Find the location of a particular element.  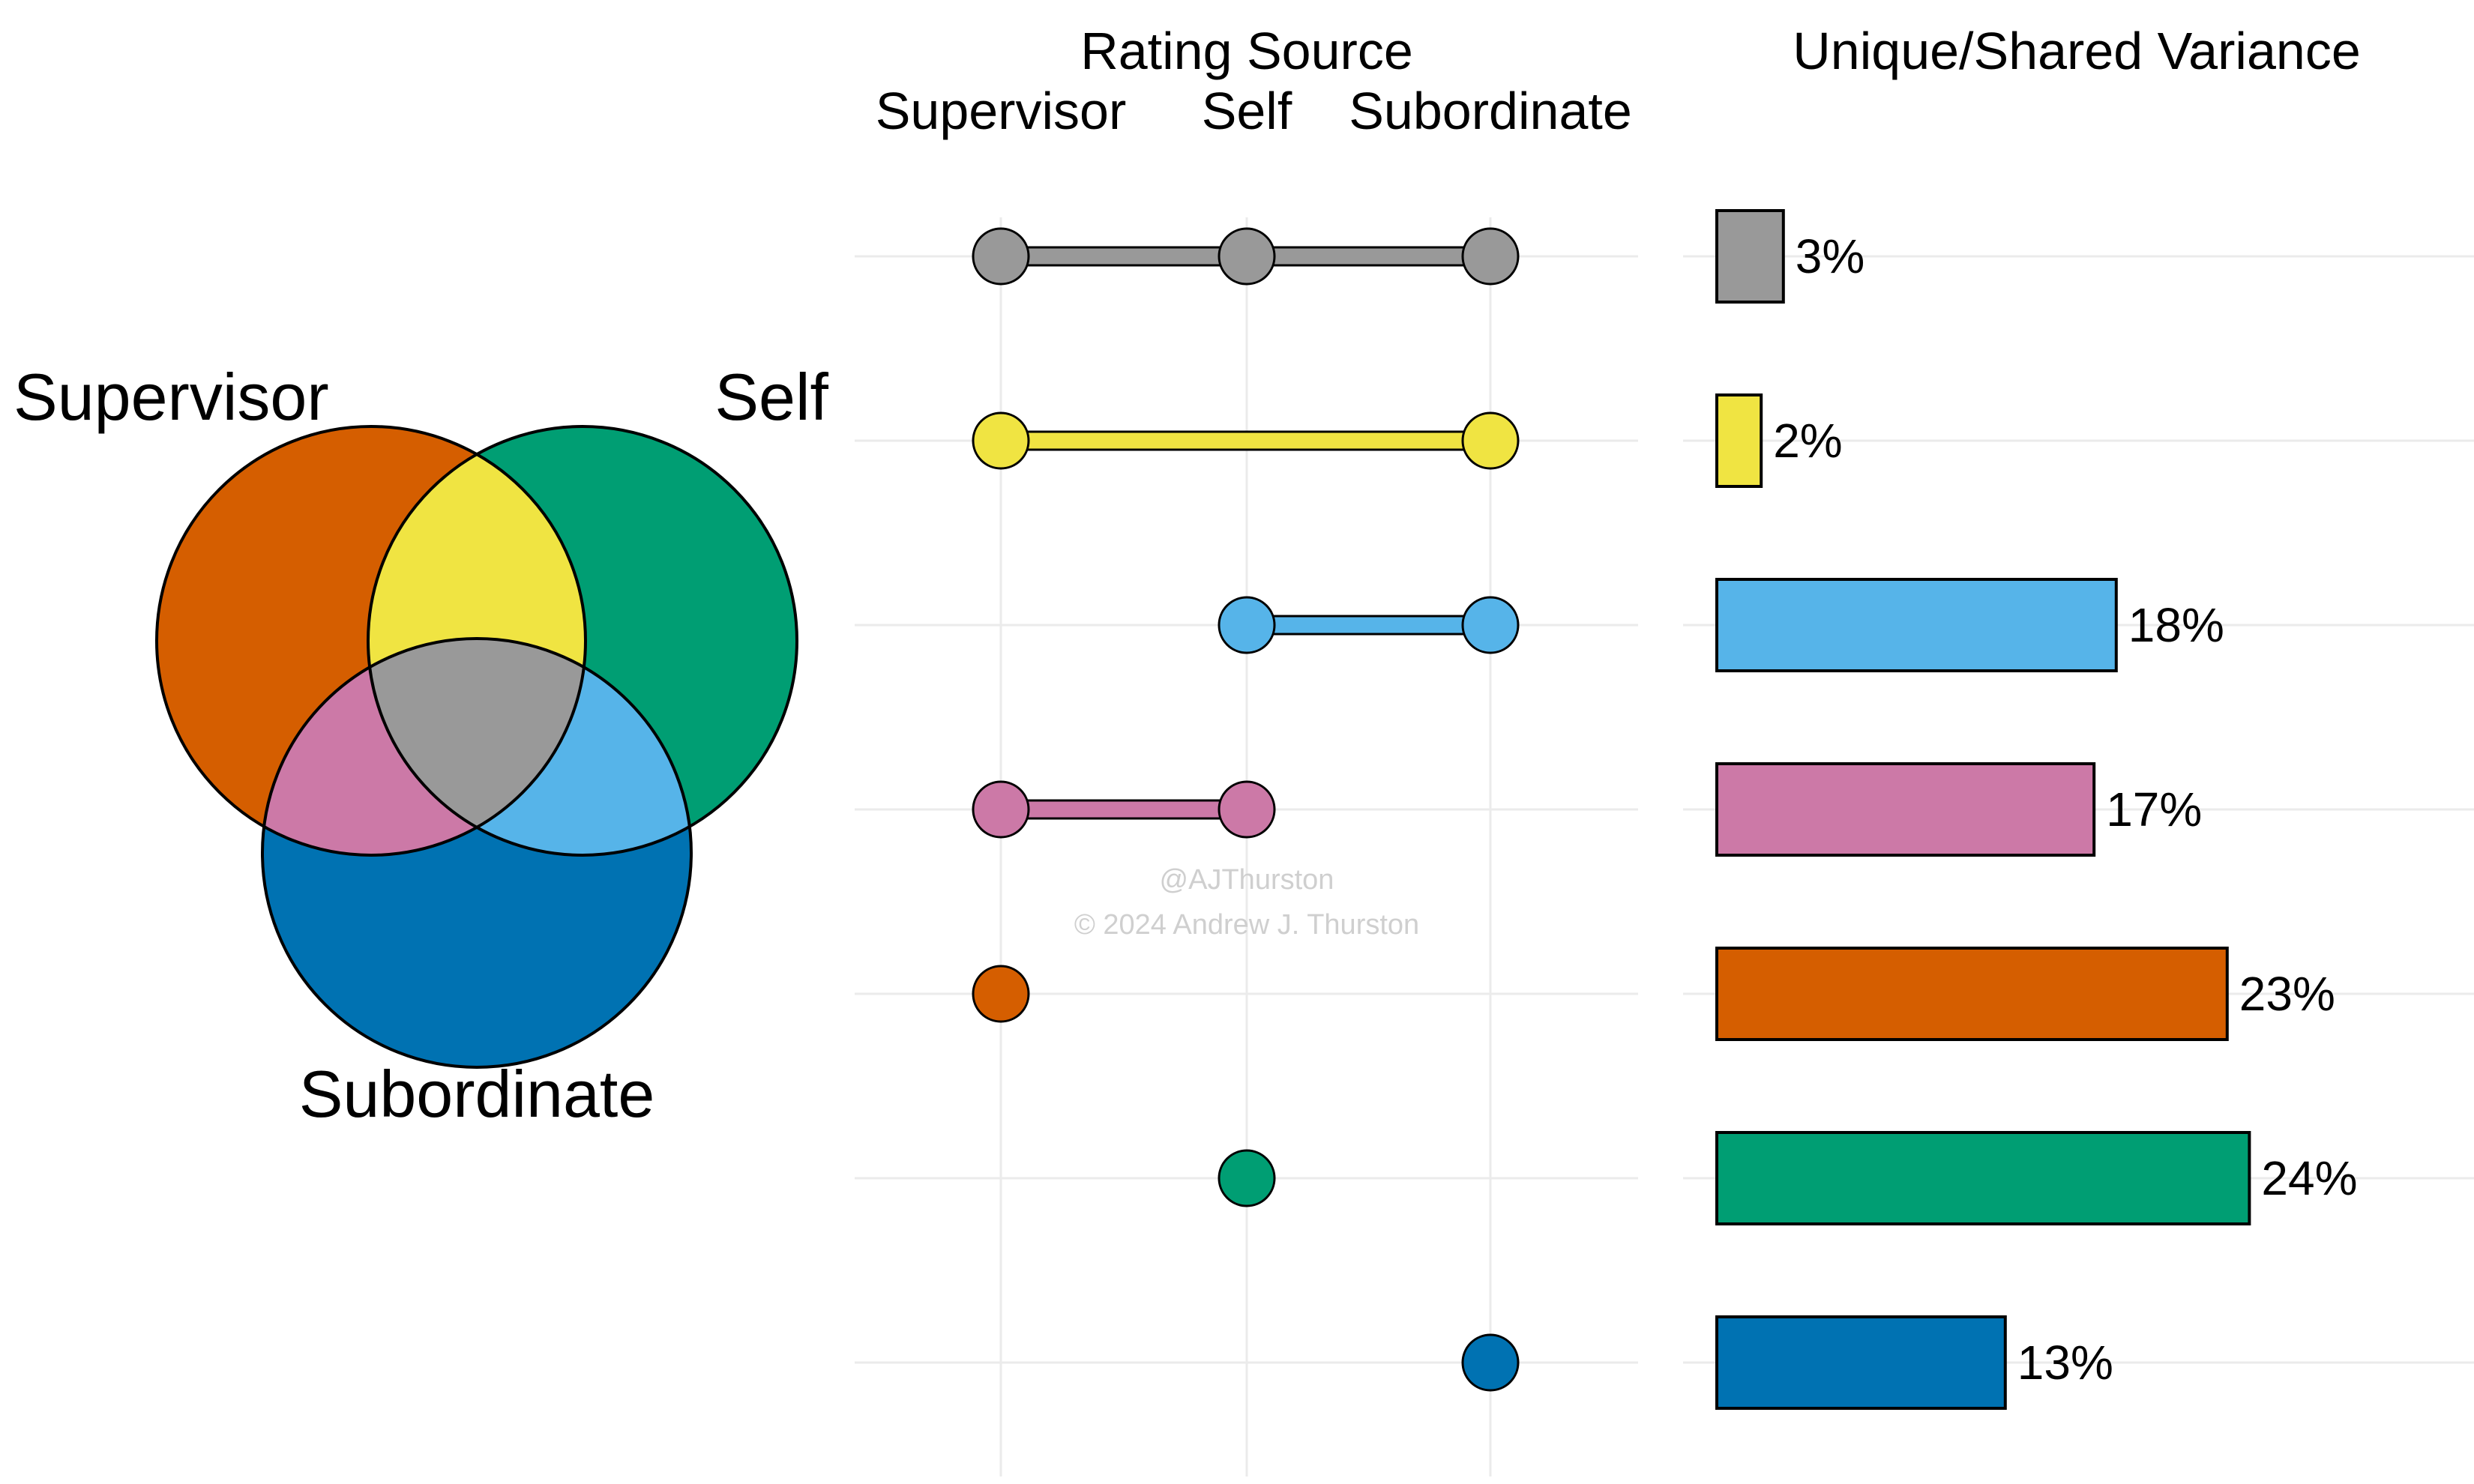

variance-value-label: 24% is located at coordinates (2309, 1178).